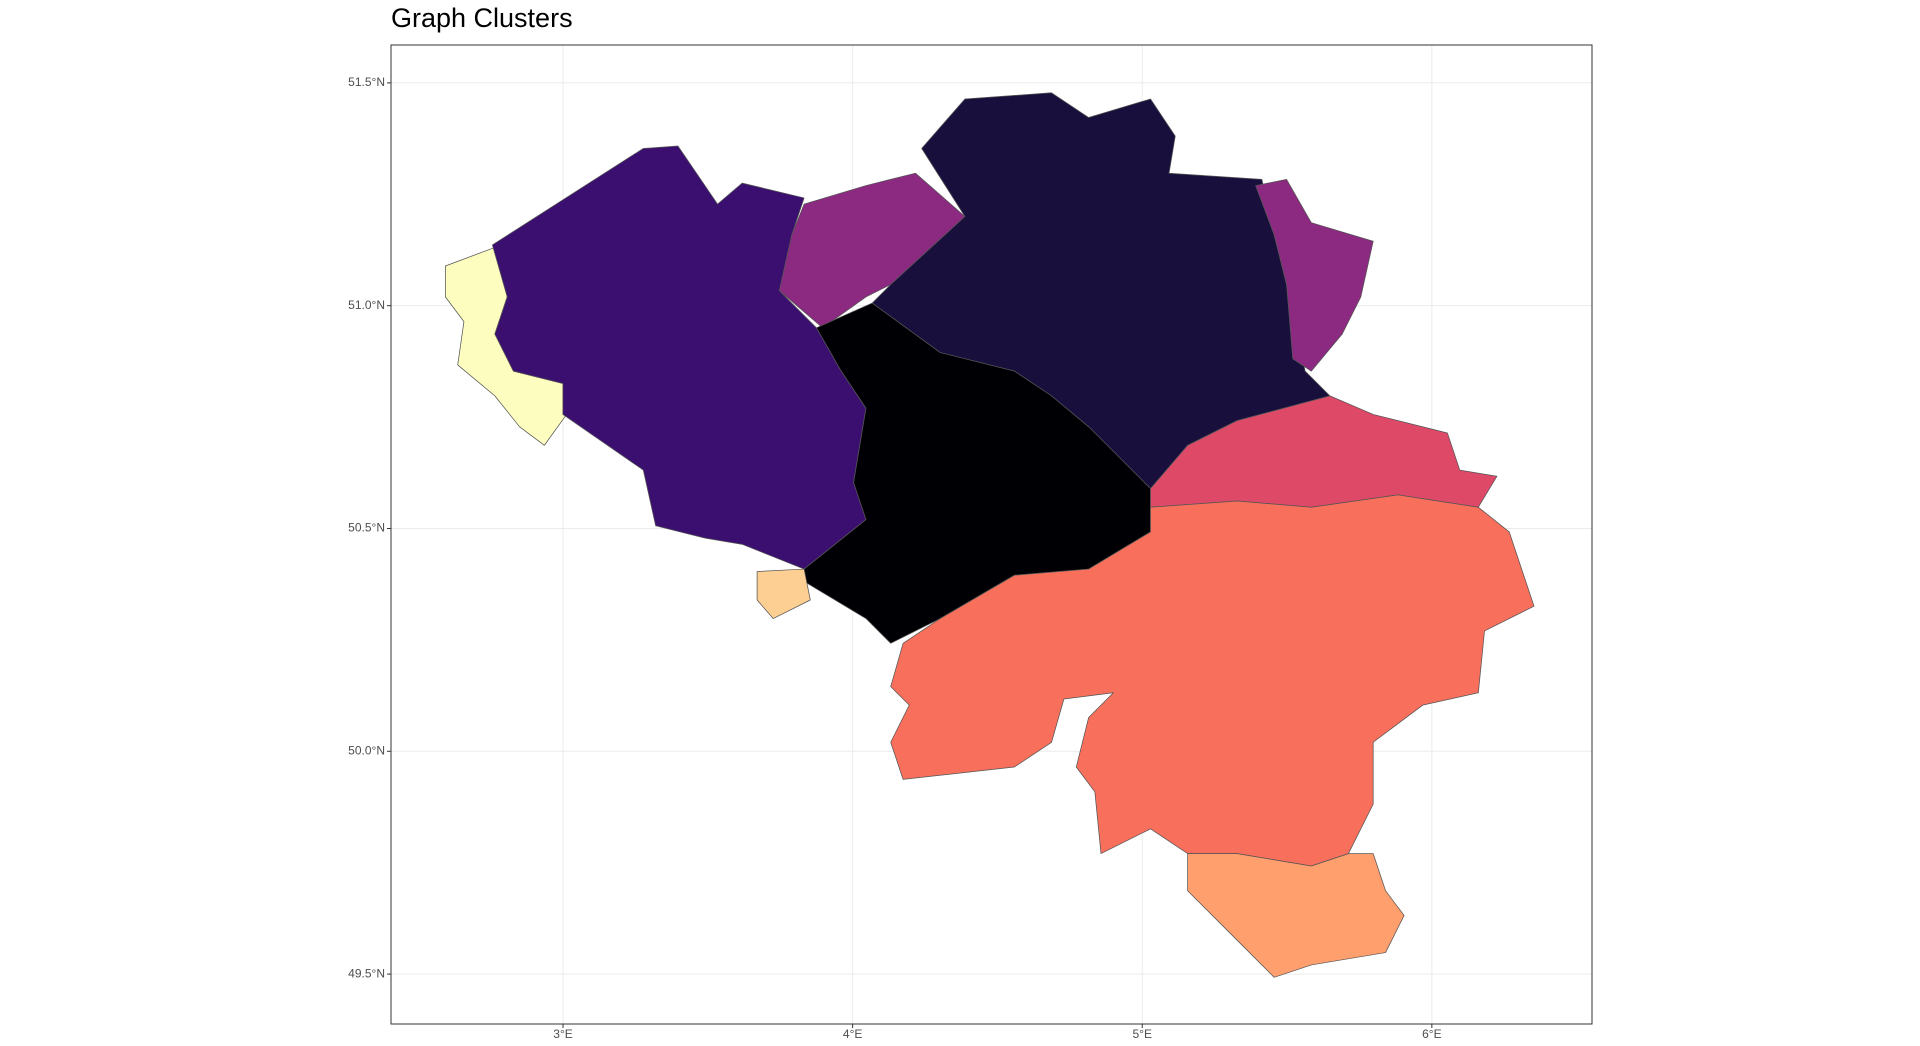 Image resolution: width=1920 pixels, height=1046 pixels. What do you see at coordinates (852, 1034) in the screenshot?
I see `x-tick-label: 4°E` at bounding box center [852, 1034].